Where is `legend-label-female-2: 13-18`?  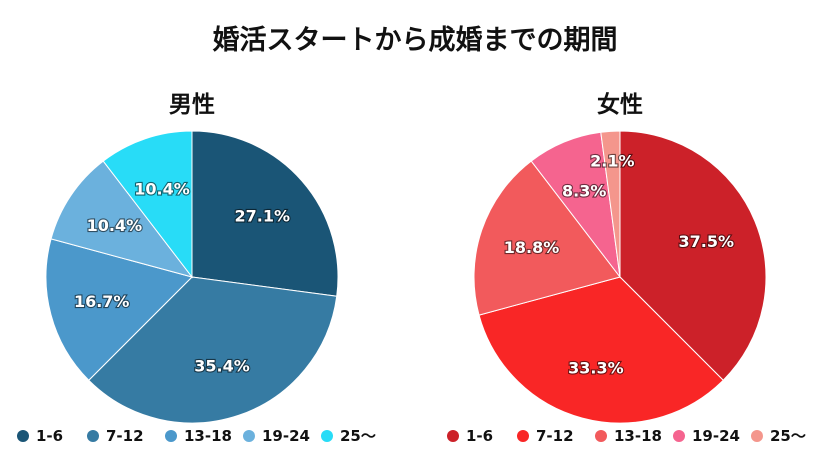
legend-label-female-2: 13-18 is located at coordinates (638, 436).